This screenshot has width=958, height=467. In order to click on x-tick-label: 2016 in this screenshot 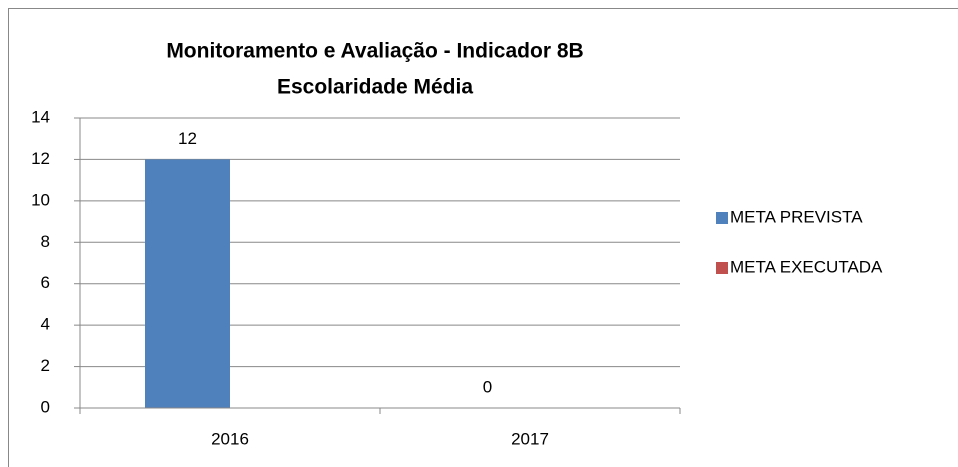, I will do `click(230, 438)`.